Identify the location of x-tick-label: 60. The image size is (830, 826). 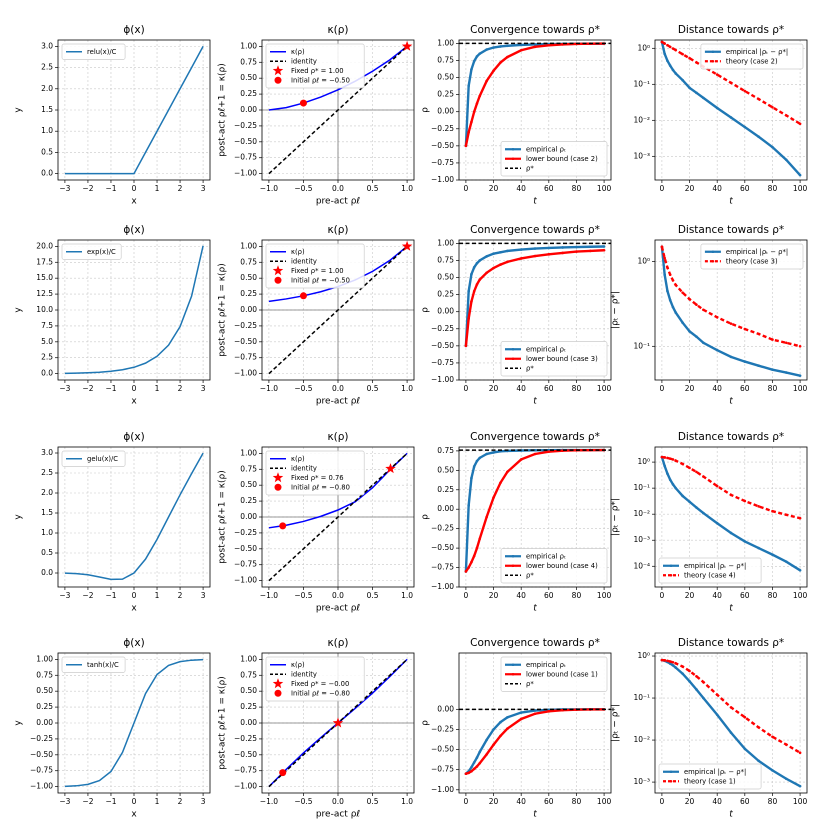
(745, 388).